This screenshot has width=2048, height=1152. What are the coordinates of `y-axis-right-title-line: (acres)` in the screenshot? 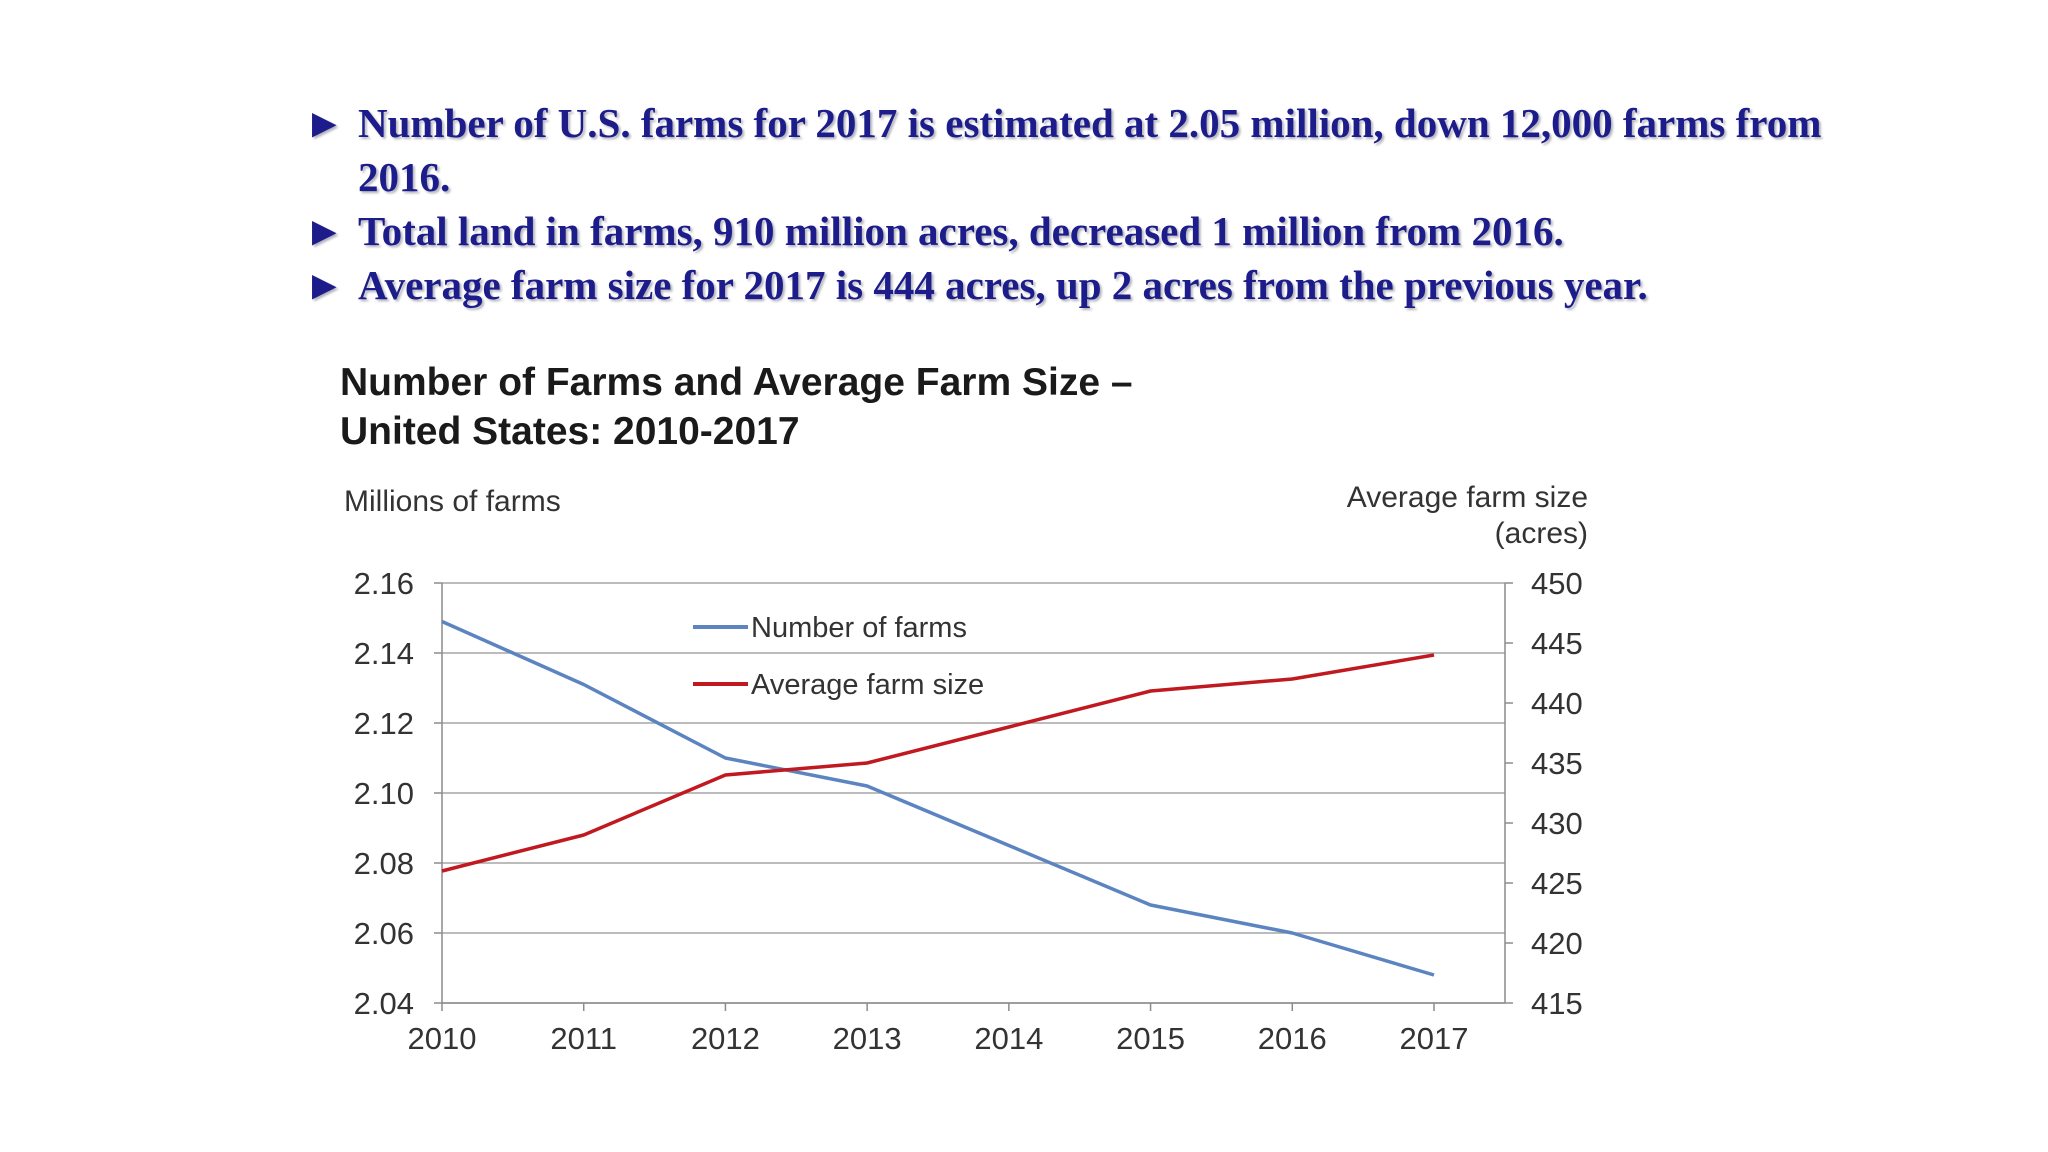 It's located at (1541, 533).